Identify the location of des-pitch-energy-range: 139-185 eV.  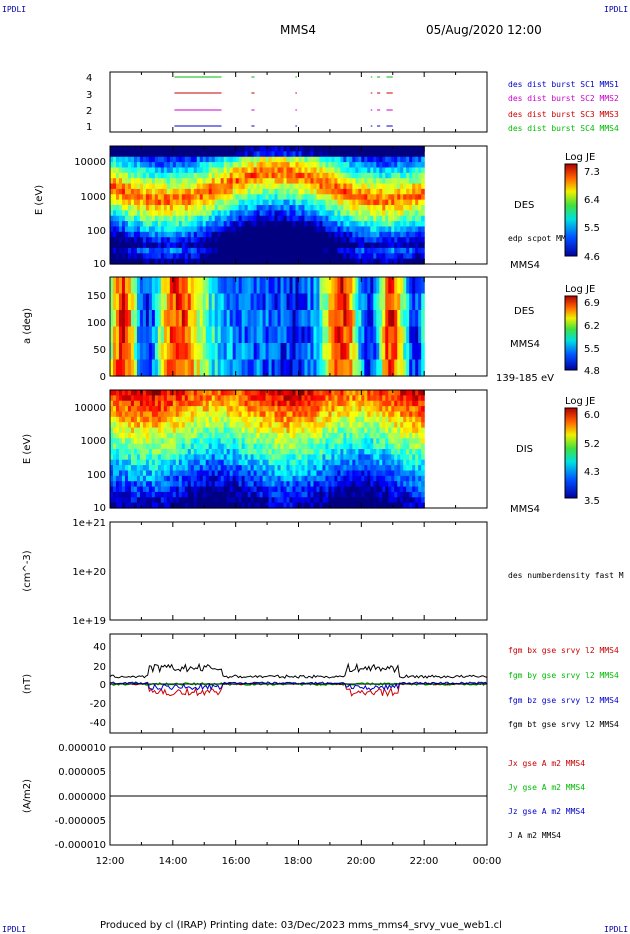
(525, 378).